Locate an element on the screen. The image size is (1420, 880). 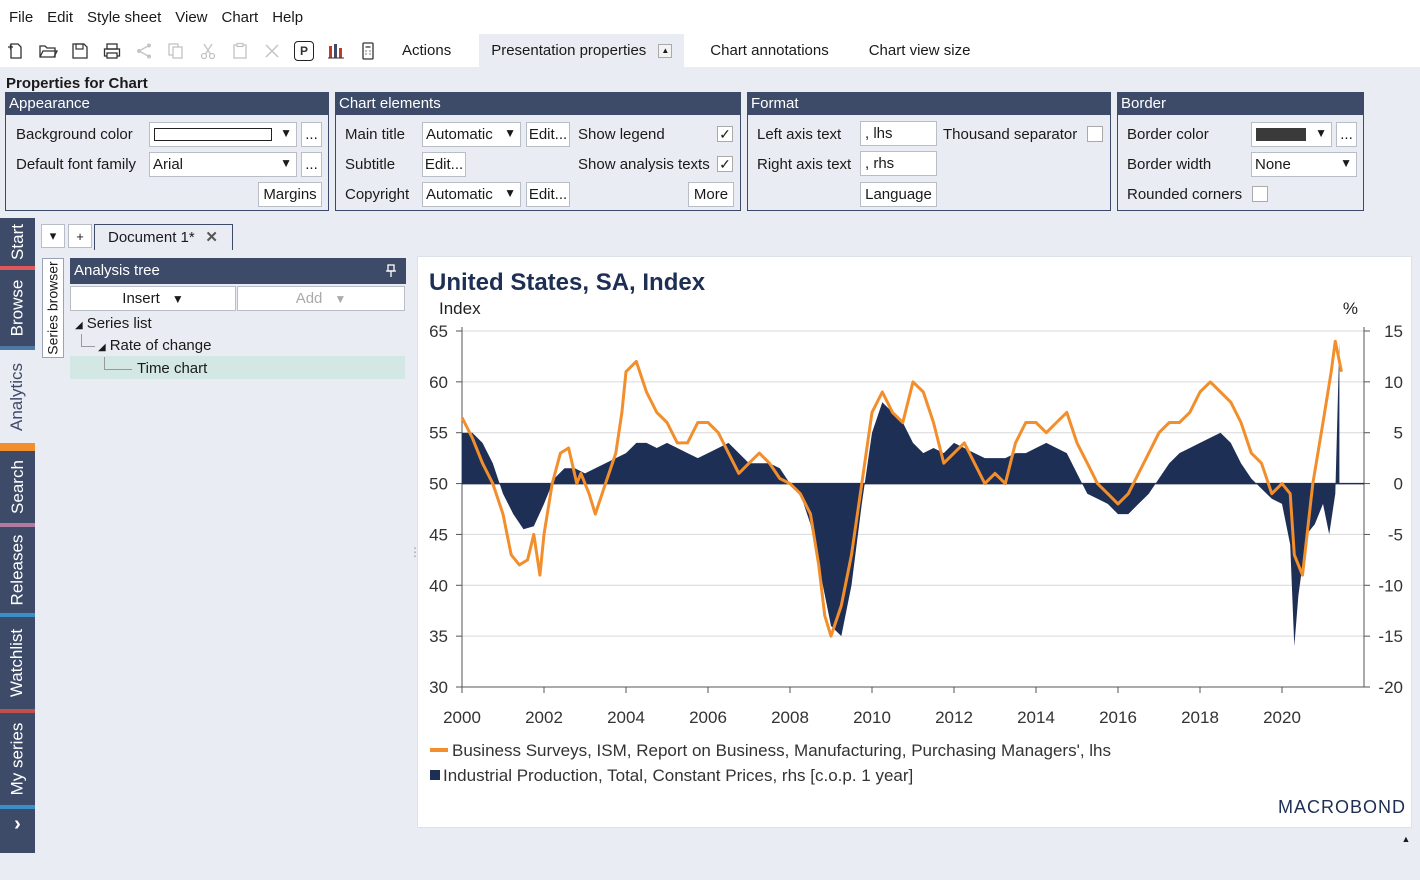
menu-edit: Edit is located at coordinates (60, 17).